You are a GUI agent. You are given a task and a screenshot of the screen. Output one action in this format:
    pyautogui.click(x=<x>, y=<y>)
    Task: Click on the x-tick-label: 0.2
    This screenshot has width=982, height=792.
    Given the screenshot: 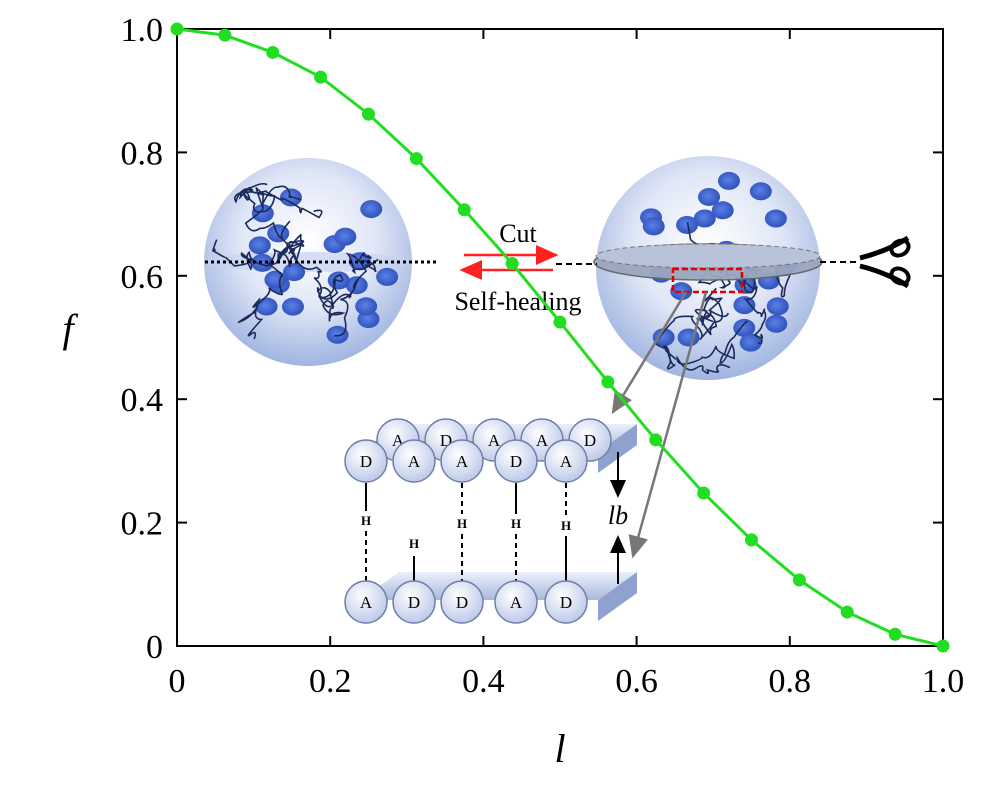 What is the action you would take?
    pyautogui.click(x=330, y=681)
    